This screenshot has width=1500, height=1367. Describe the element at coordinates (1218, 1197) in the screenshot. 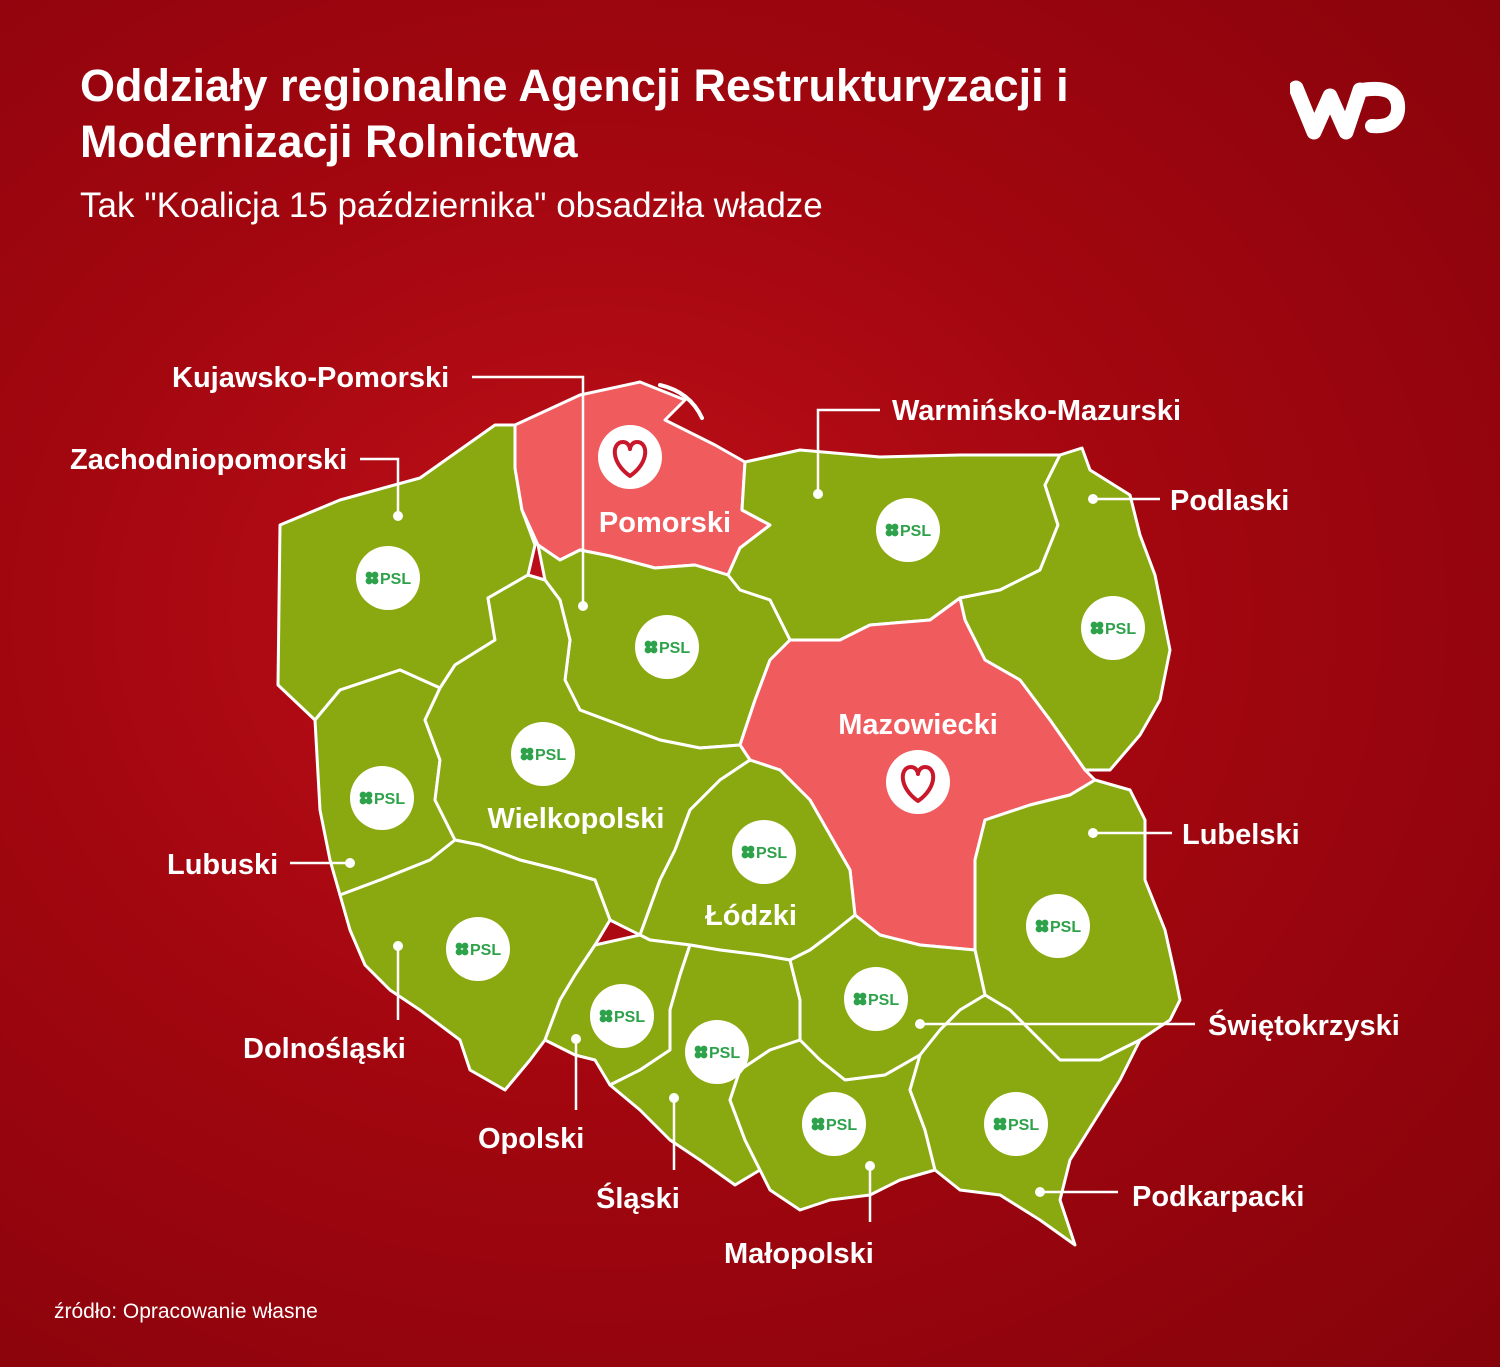

I see `region-label-podkarpacki: Podkarpacki` at that location.